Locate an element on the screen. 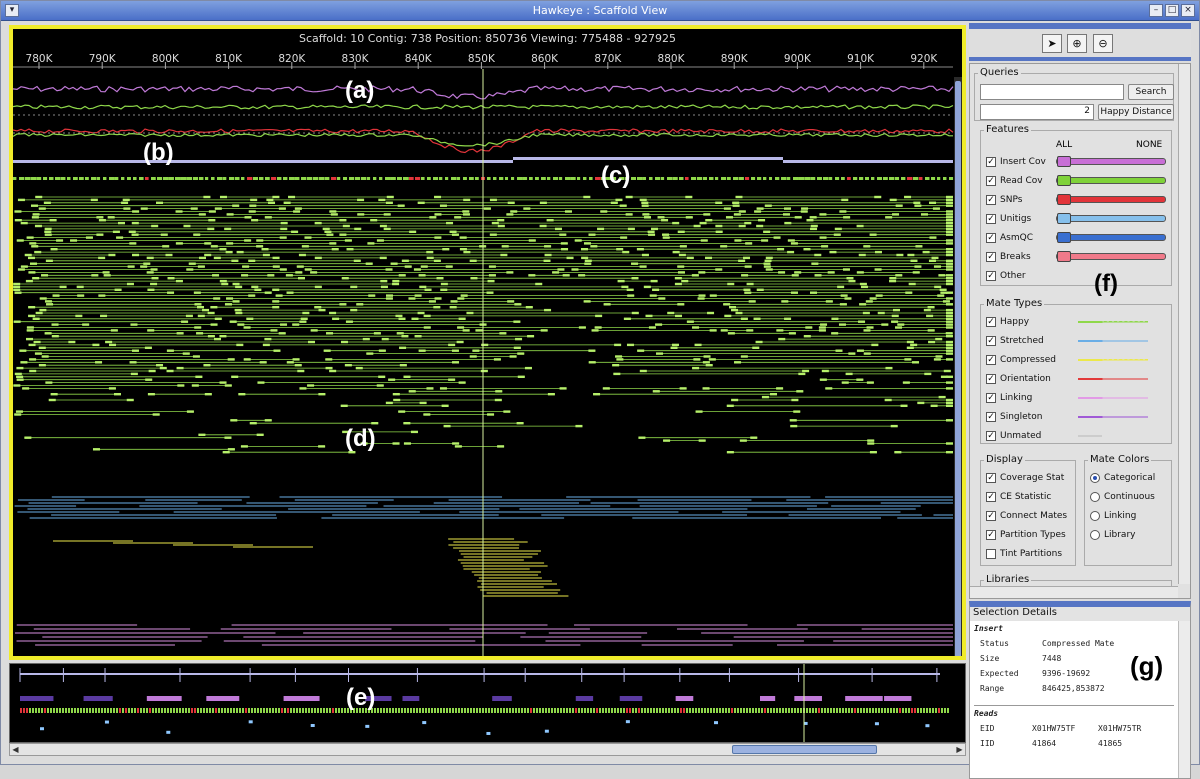 This screenshot has width=1200, height=779. display-option-row: ✓ CE Statistic is located at coordinates (1018, 497).